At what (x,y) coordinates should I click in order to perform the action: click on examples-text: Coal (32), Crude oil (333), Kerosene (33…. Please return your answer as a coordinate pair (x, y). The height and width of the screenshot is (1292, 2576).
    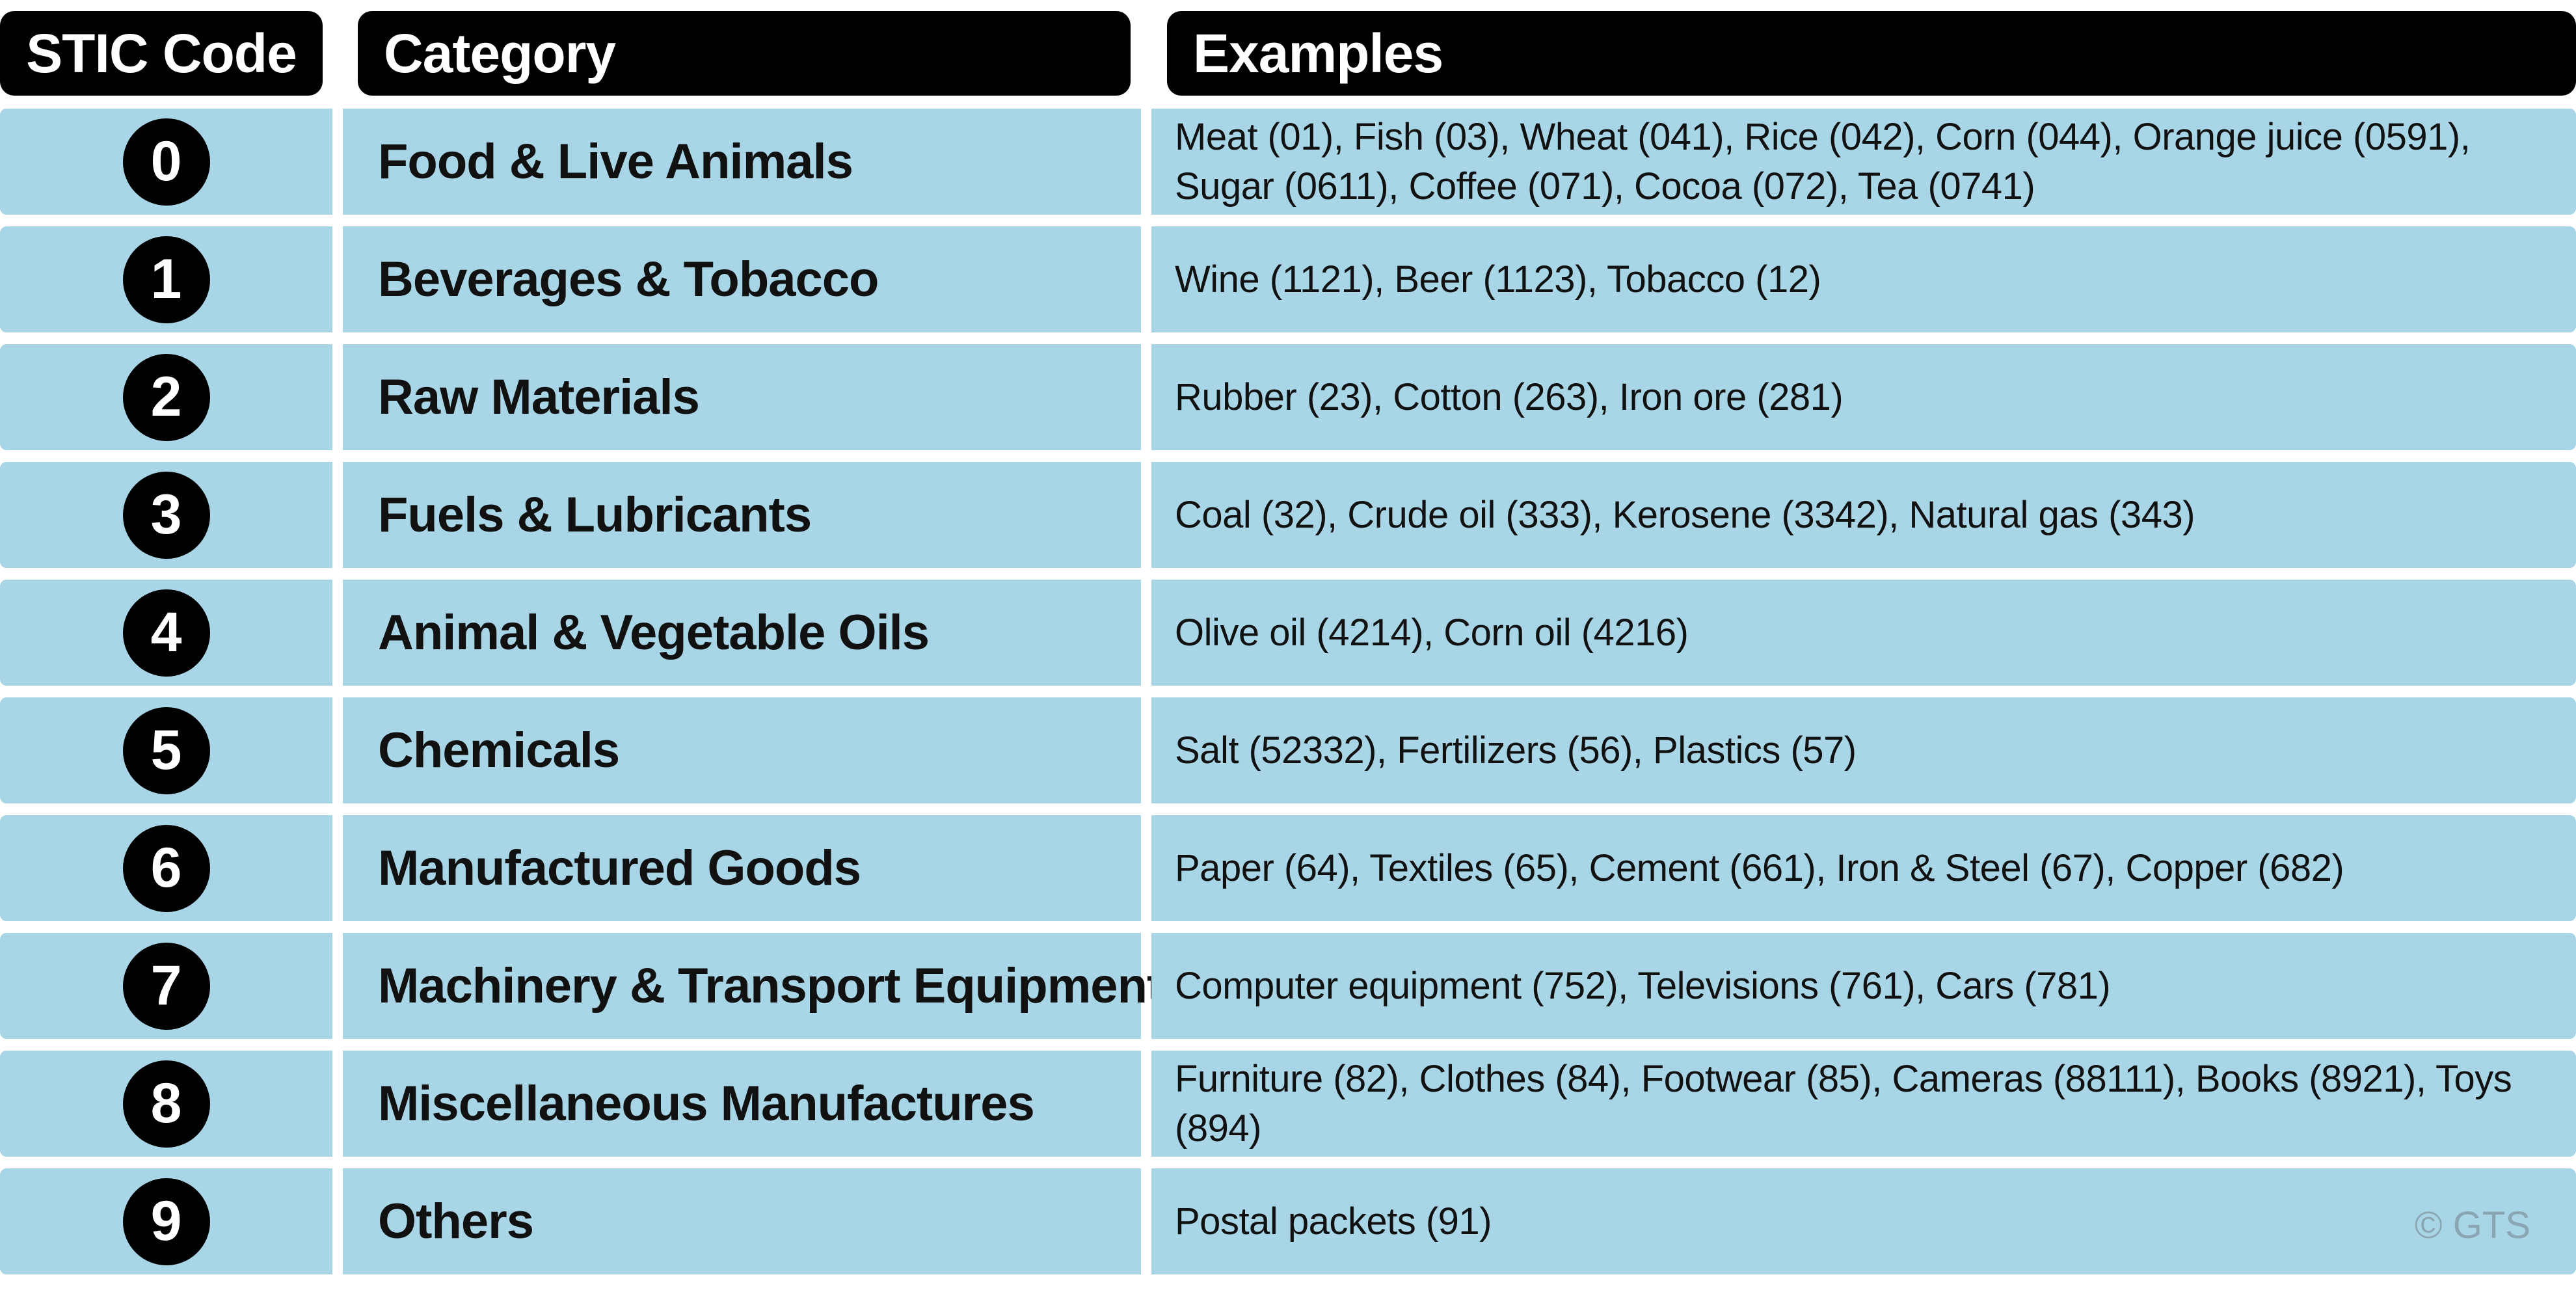
    Looking at the image, I should click on (1685, 514).